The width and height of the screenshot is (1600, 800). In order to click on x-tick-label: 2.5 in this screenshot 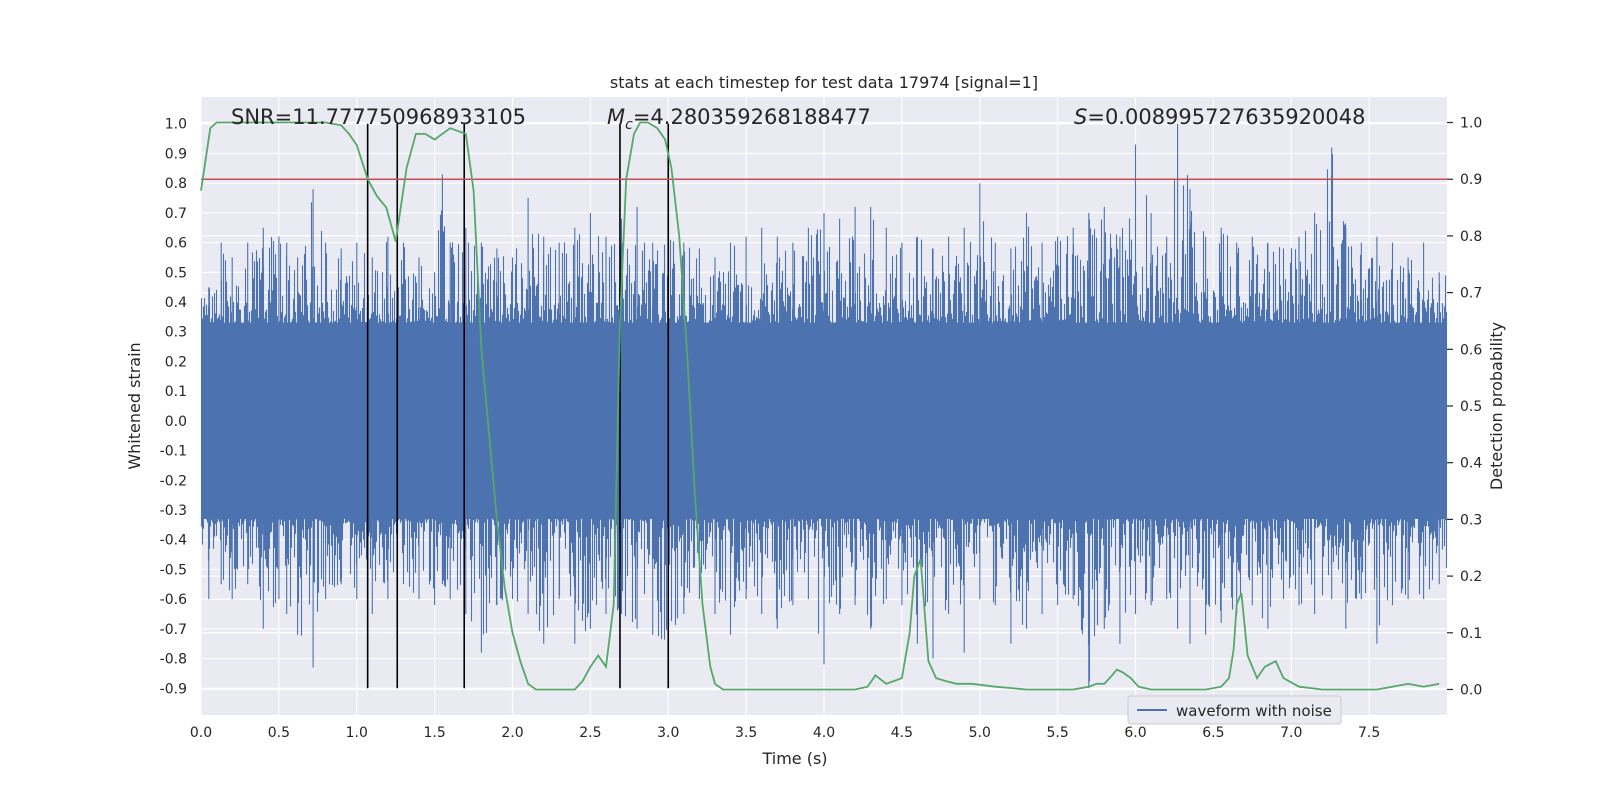, I will do `click(590, 733)`.